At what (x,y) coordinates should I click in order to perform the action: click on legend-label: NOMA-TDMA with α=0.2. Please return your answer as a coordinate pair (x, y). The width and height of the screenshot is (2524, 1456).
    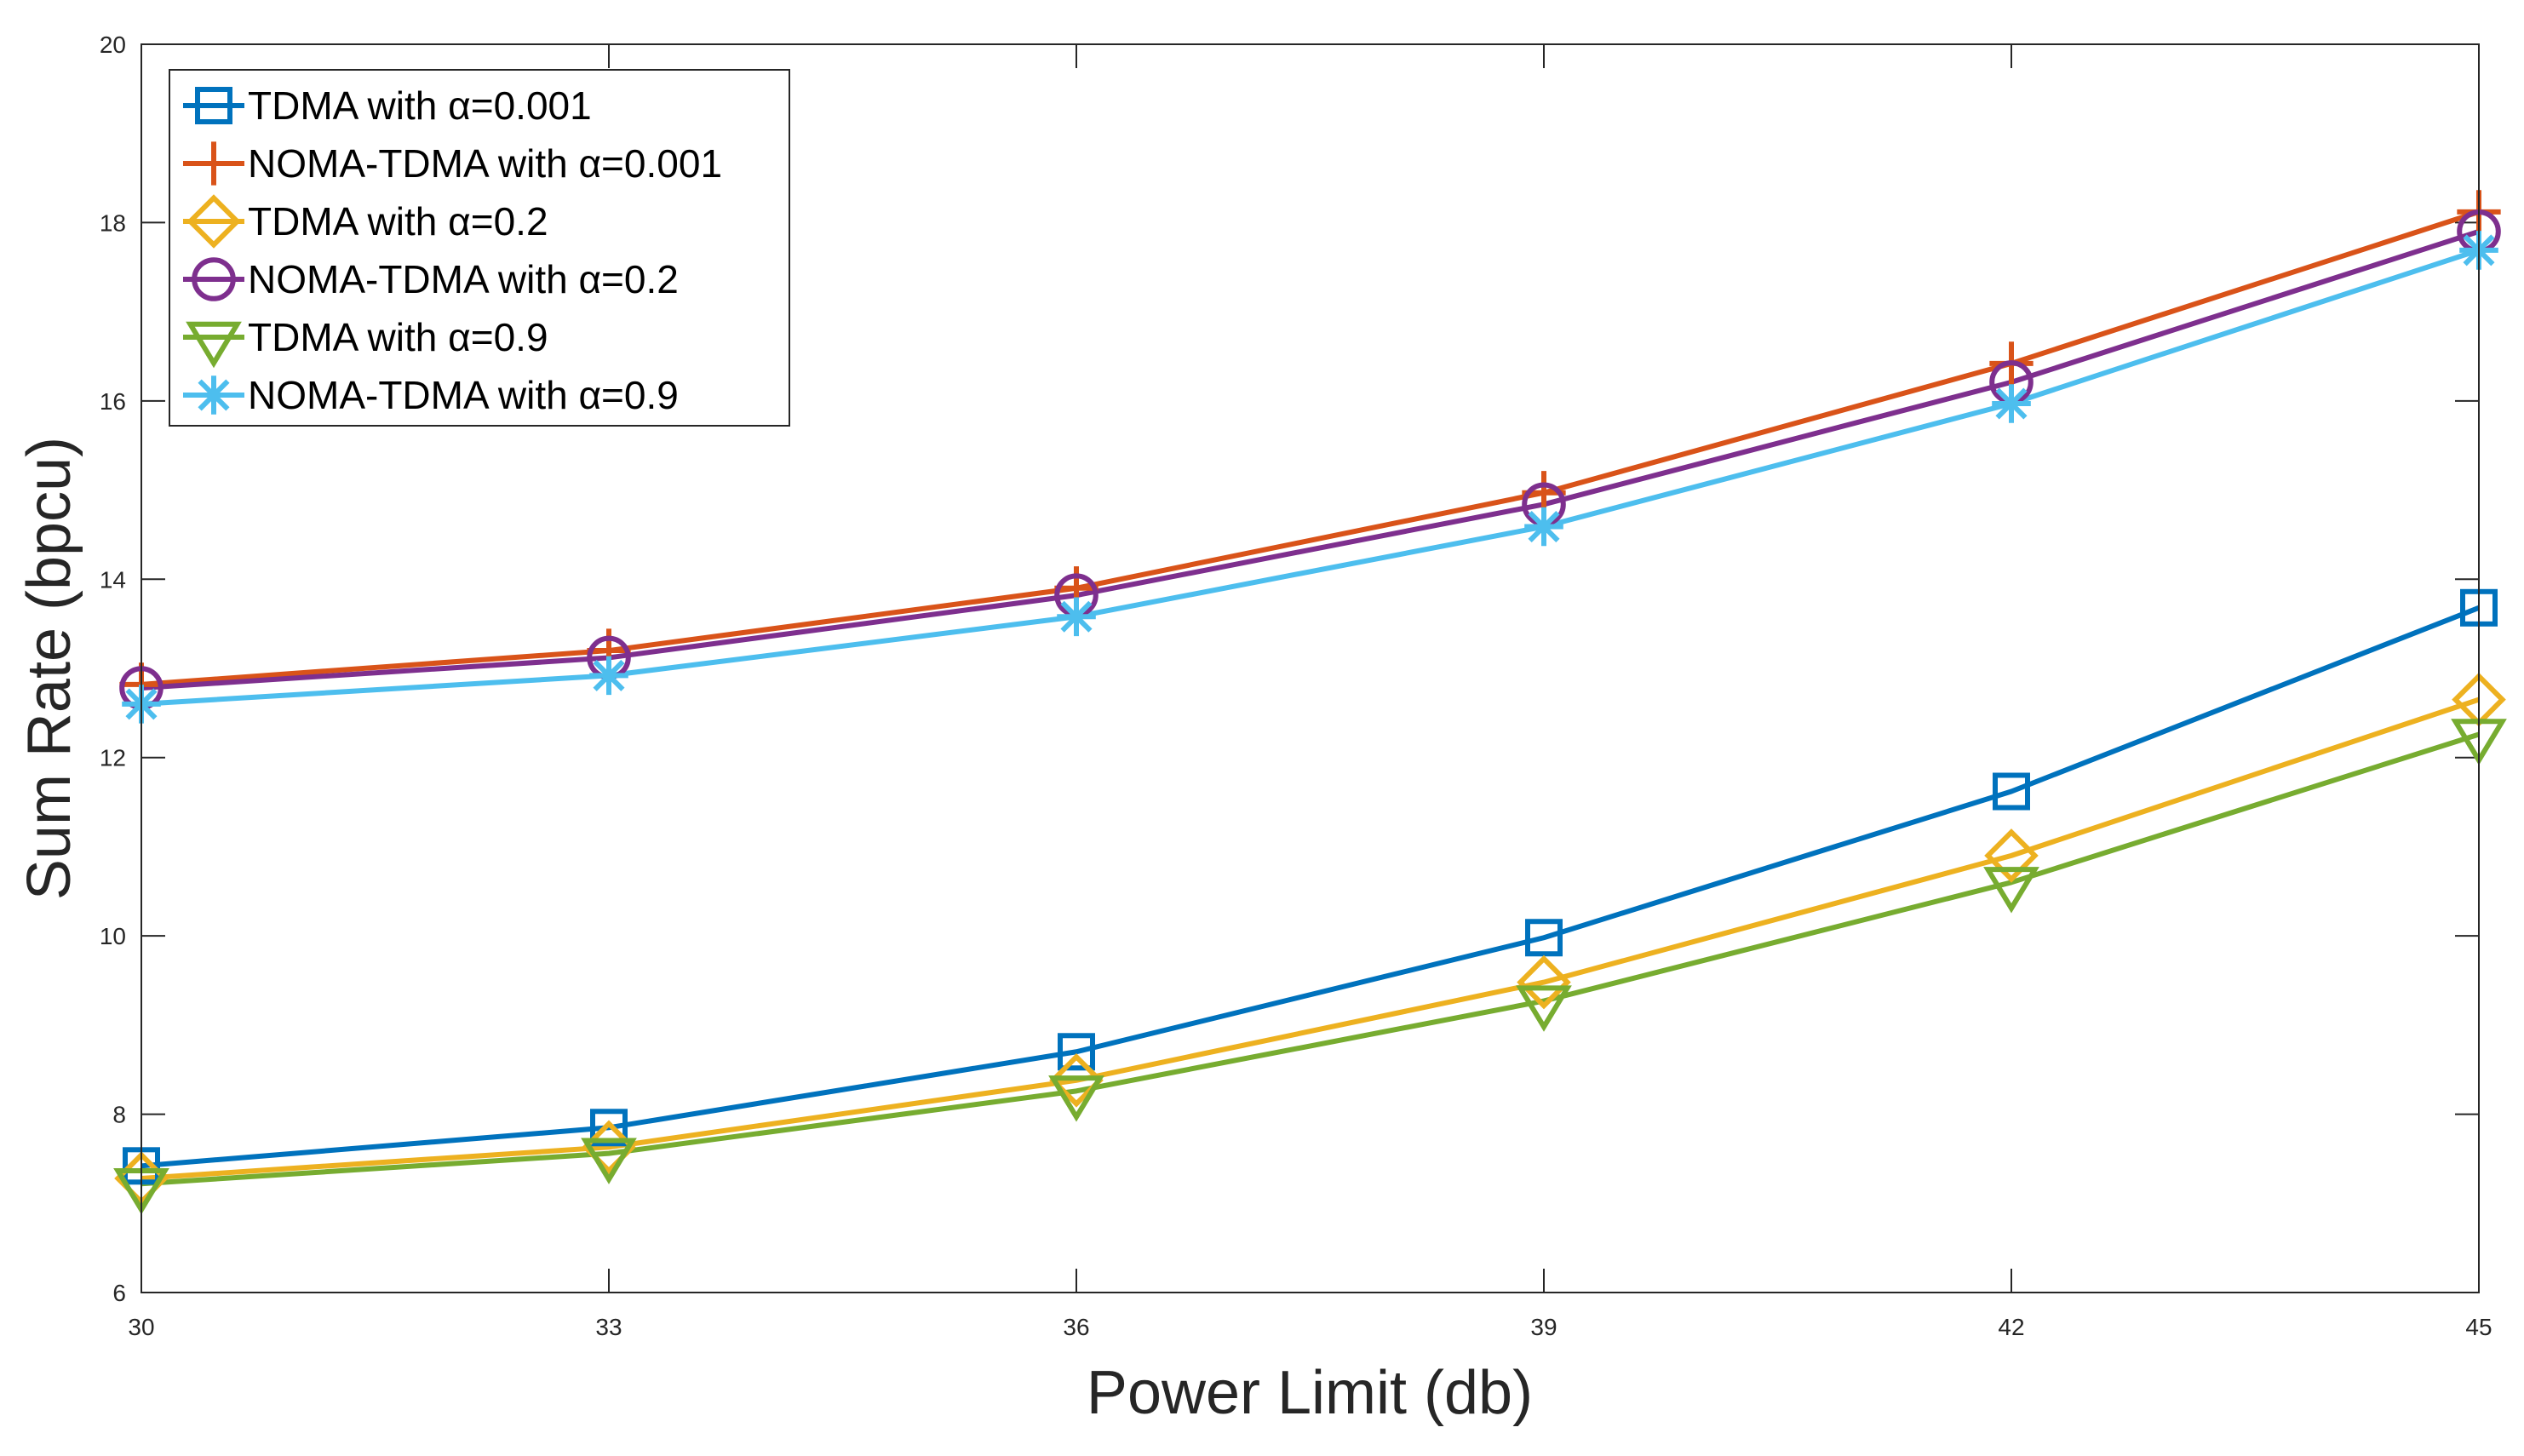
    Looking at the image, I should click on (463, 279).